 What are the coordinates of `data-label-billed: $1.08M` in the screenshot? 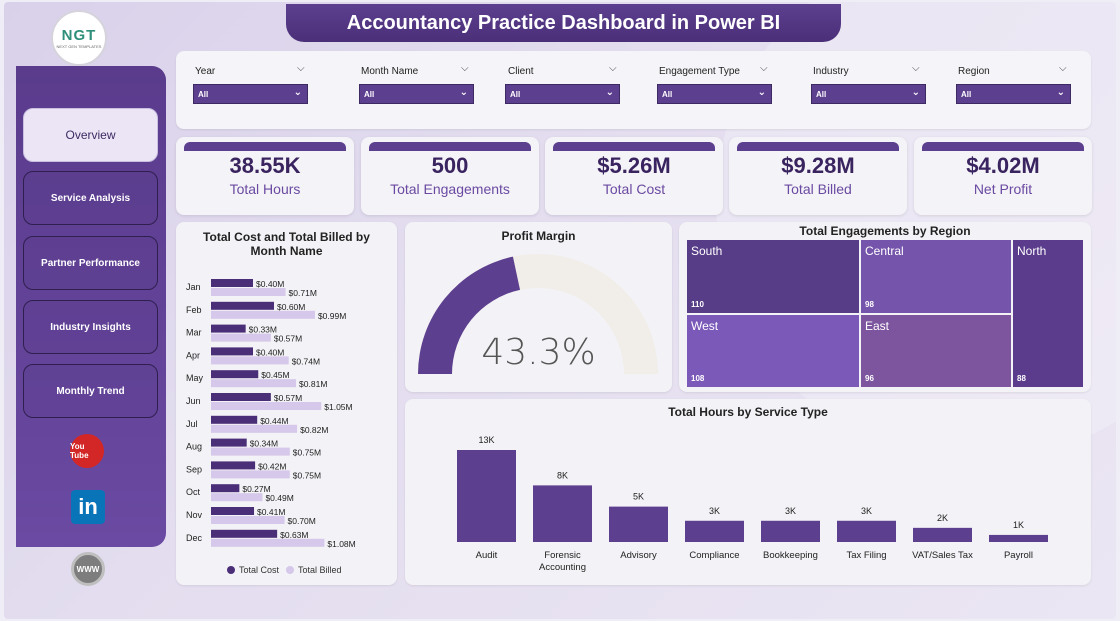 It's located at (341, 544).